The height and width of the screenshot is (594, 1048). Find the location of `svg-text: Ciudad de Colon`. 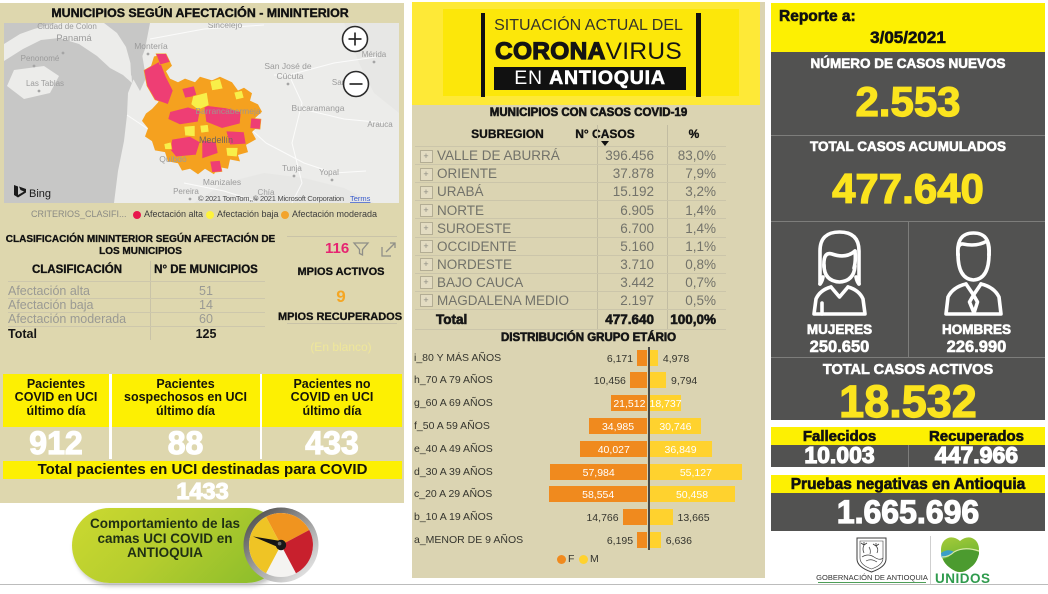

svg-text: Ciudad de Colon is located at coordinates (67, 27).